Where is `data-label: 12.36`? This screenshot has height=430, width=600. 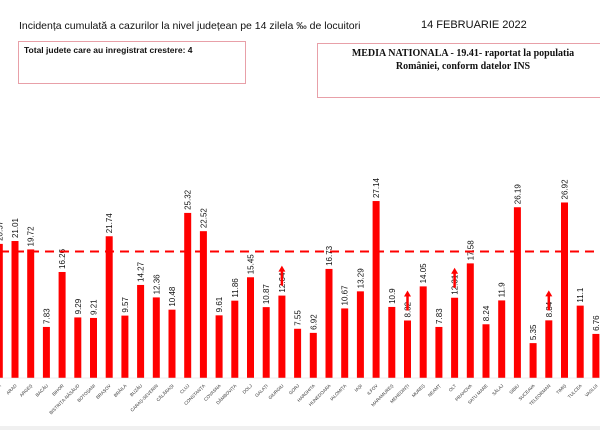
data-label: 12.36 is located at coordinates (156, 284).